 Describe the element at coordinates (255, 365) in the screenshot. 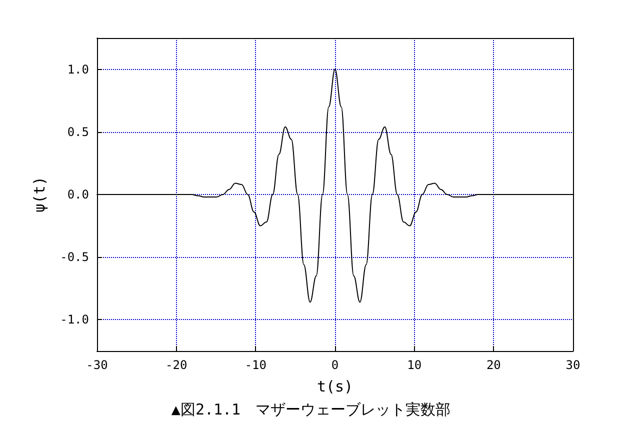

I see `x-tick-label: -10` at that location.